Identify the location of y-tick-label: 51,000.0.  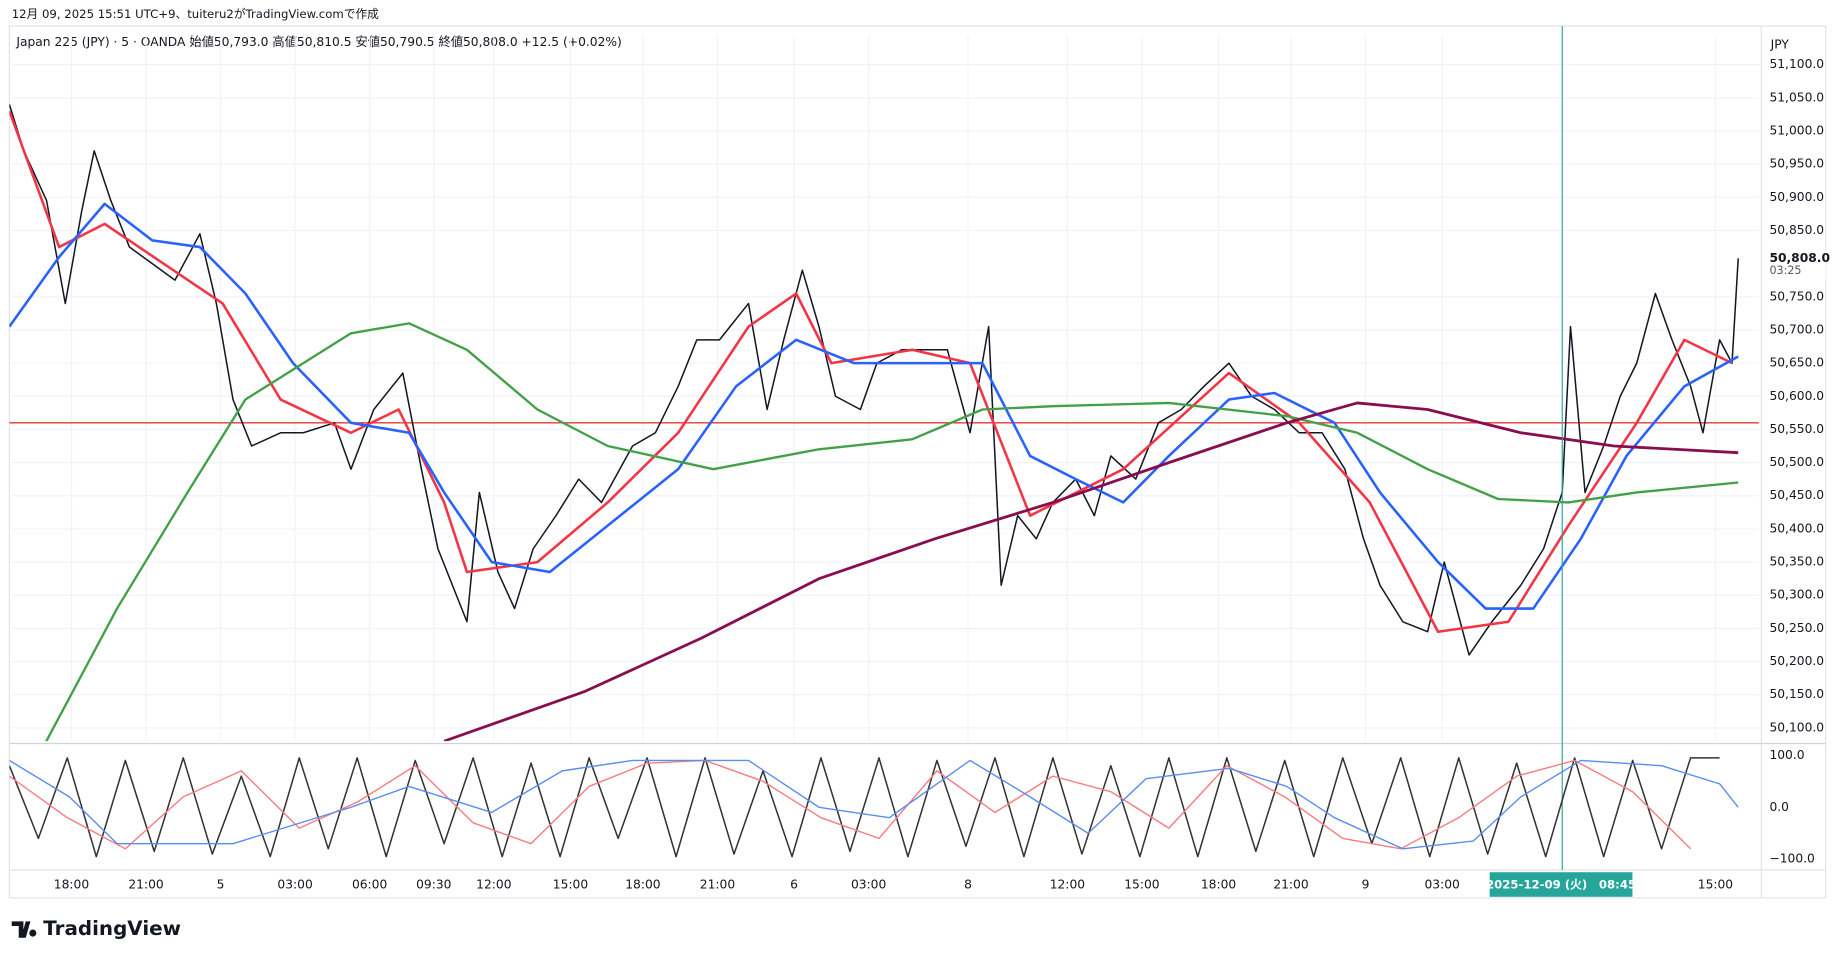
(1796, 130).